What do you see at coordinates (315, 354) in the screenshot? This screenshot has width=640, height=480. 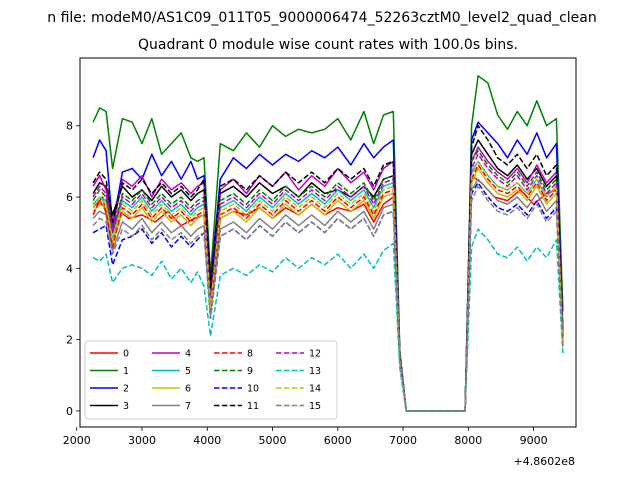 I see `legend-label-12: 12` at bounding box center [315, 354].